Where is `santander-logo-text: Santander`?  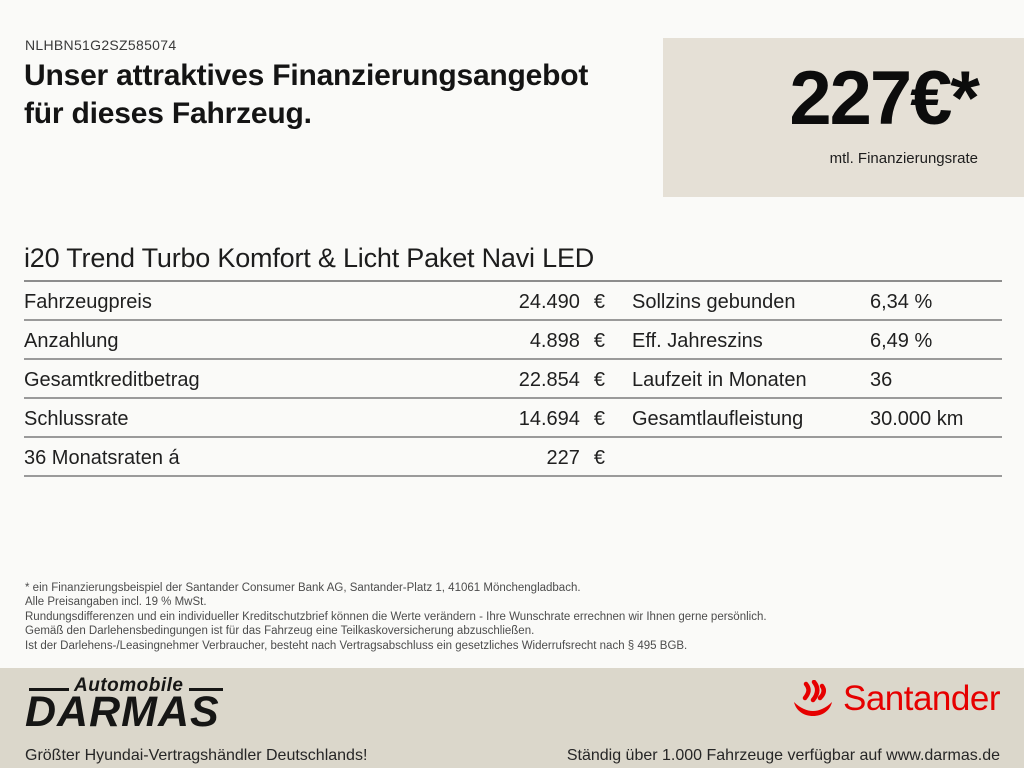
santander-logo-text: Santander is located at coordinates (921, 698).